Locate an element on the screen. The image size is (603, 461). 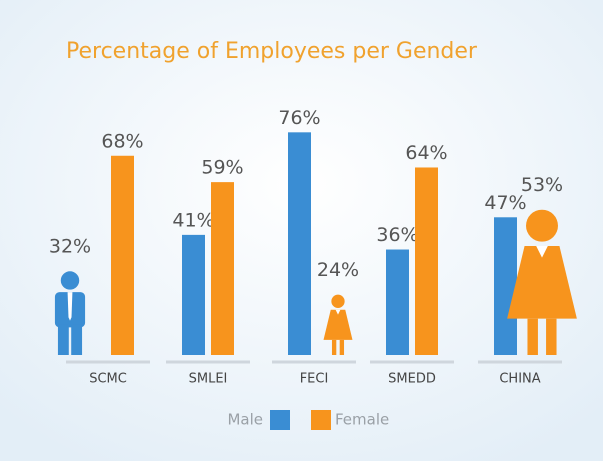
value-label: 41% is located at coordinates (193, 220).